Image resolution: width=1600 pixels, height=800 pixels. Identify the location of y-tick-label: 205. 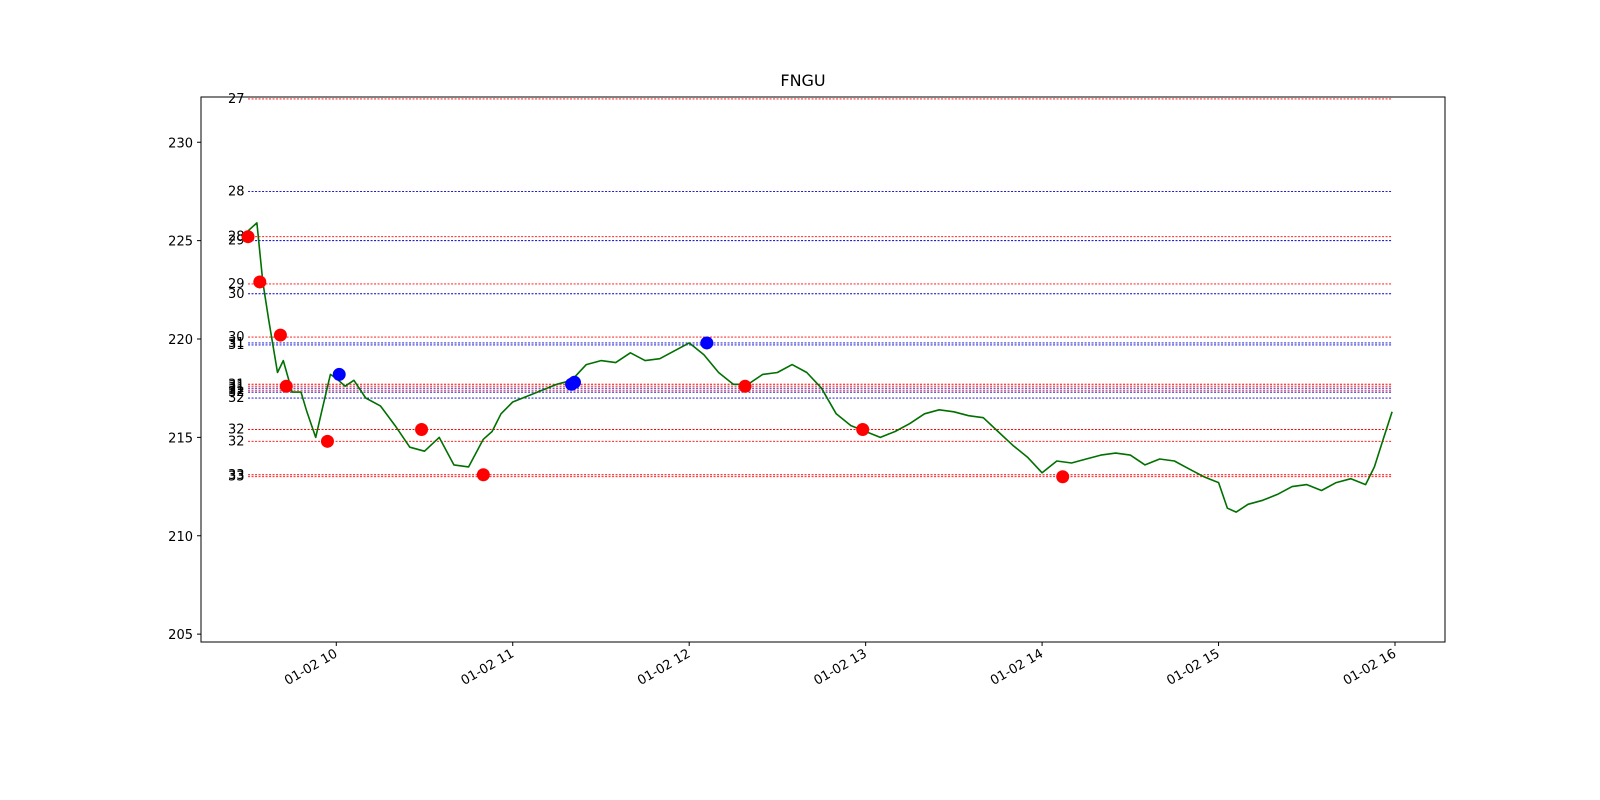
(180, 635).